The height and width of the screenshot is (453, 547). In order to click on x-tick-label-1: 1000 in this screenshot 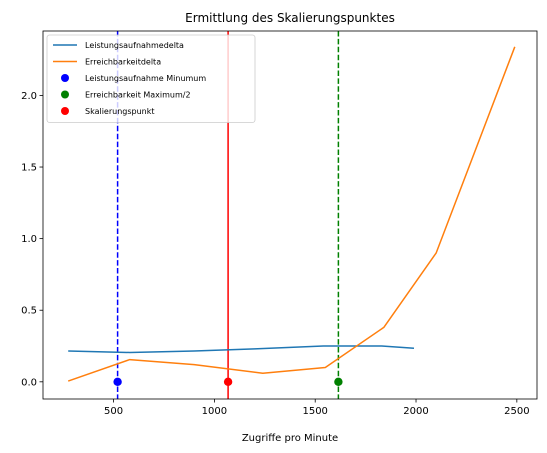, I will do `click(214, 411)`.